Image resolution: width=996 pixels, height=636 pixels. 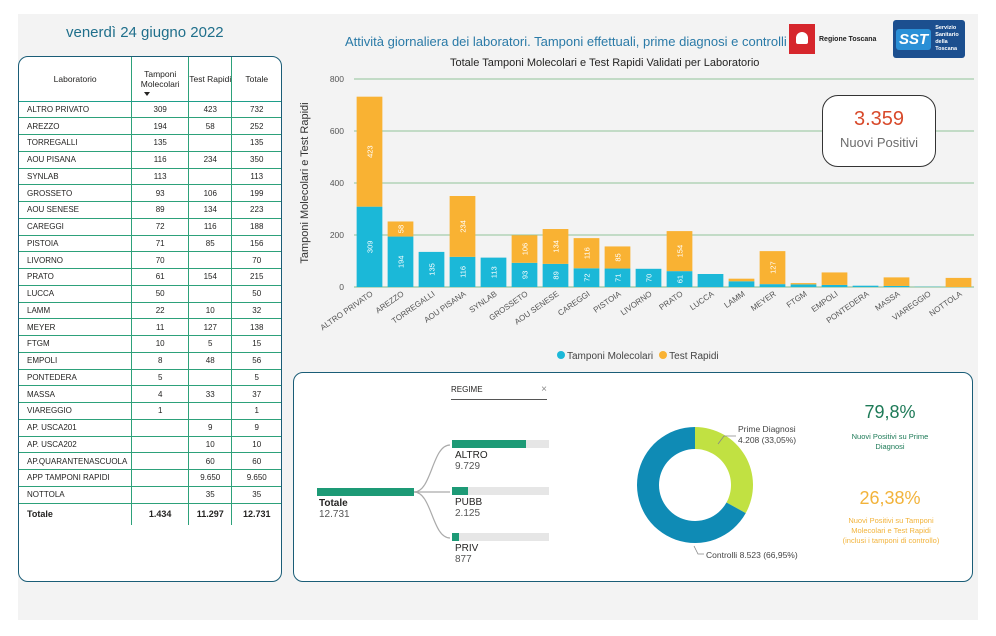 What do you see at coordinates (150, 361) in the screenshot?
I see `table-row: EMPOLI 8 48 56` at bounding box center [150, 361].